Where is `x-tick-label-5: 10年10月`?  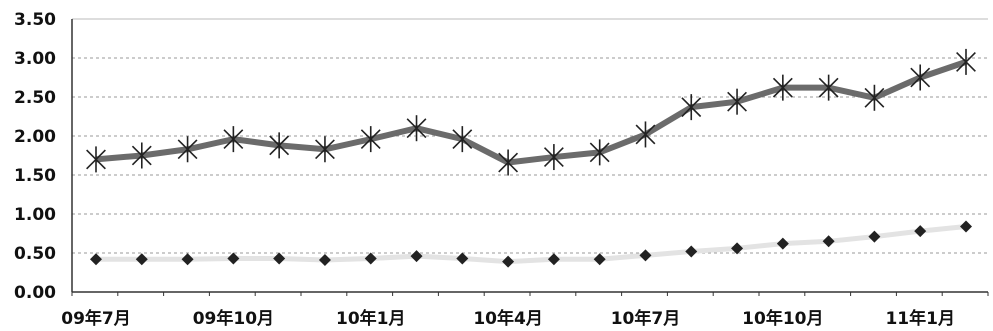 x-tick-label-5: 10年10月 is located at coordinates (782, 318).